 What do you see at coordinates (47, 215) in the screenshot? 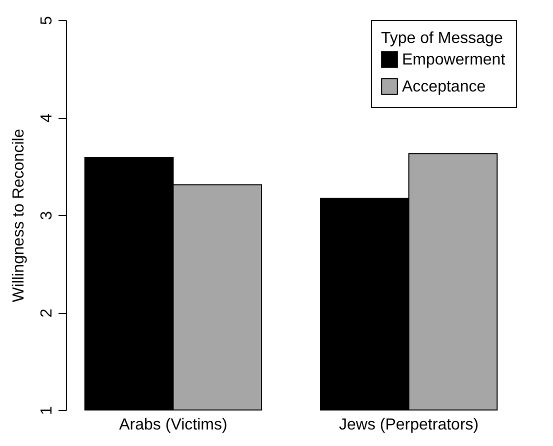
I see `y-tick-label: 3` at bounding box center [47, 215].